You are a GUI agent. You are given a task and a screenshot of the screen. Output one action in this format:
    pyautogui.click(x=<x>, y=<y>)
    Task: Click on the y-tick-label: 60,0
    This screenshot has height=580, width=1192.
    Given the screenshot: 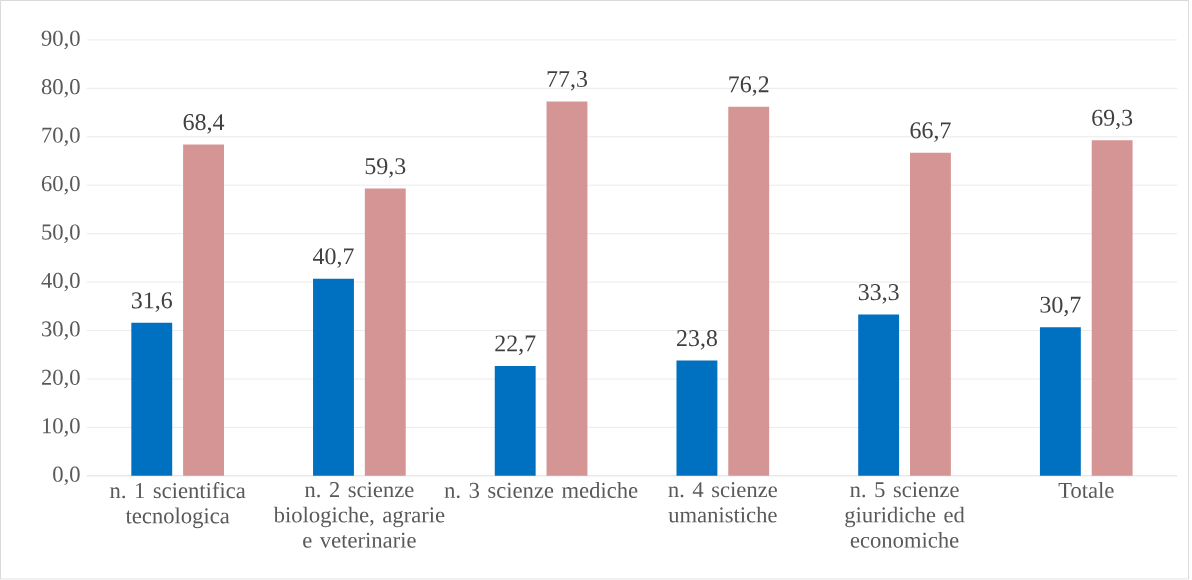 What is the action you would take?
    pyautogui.click(x=60, y=185)
    